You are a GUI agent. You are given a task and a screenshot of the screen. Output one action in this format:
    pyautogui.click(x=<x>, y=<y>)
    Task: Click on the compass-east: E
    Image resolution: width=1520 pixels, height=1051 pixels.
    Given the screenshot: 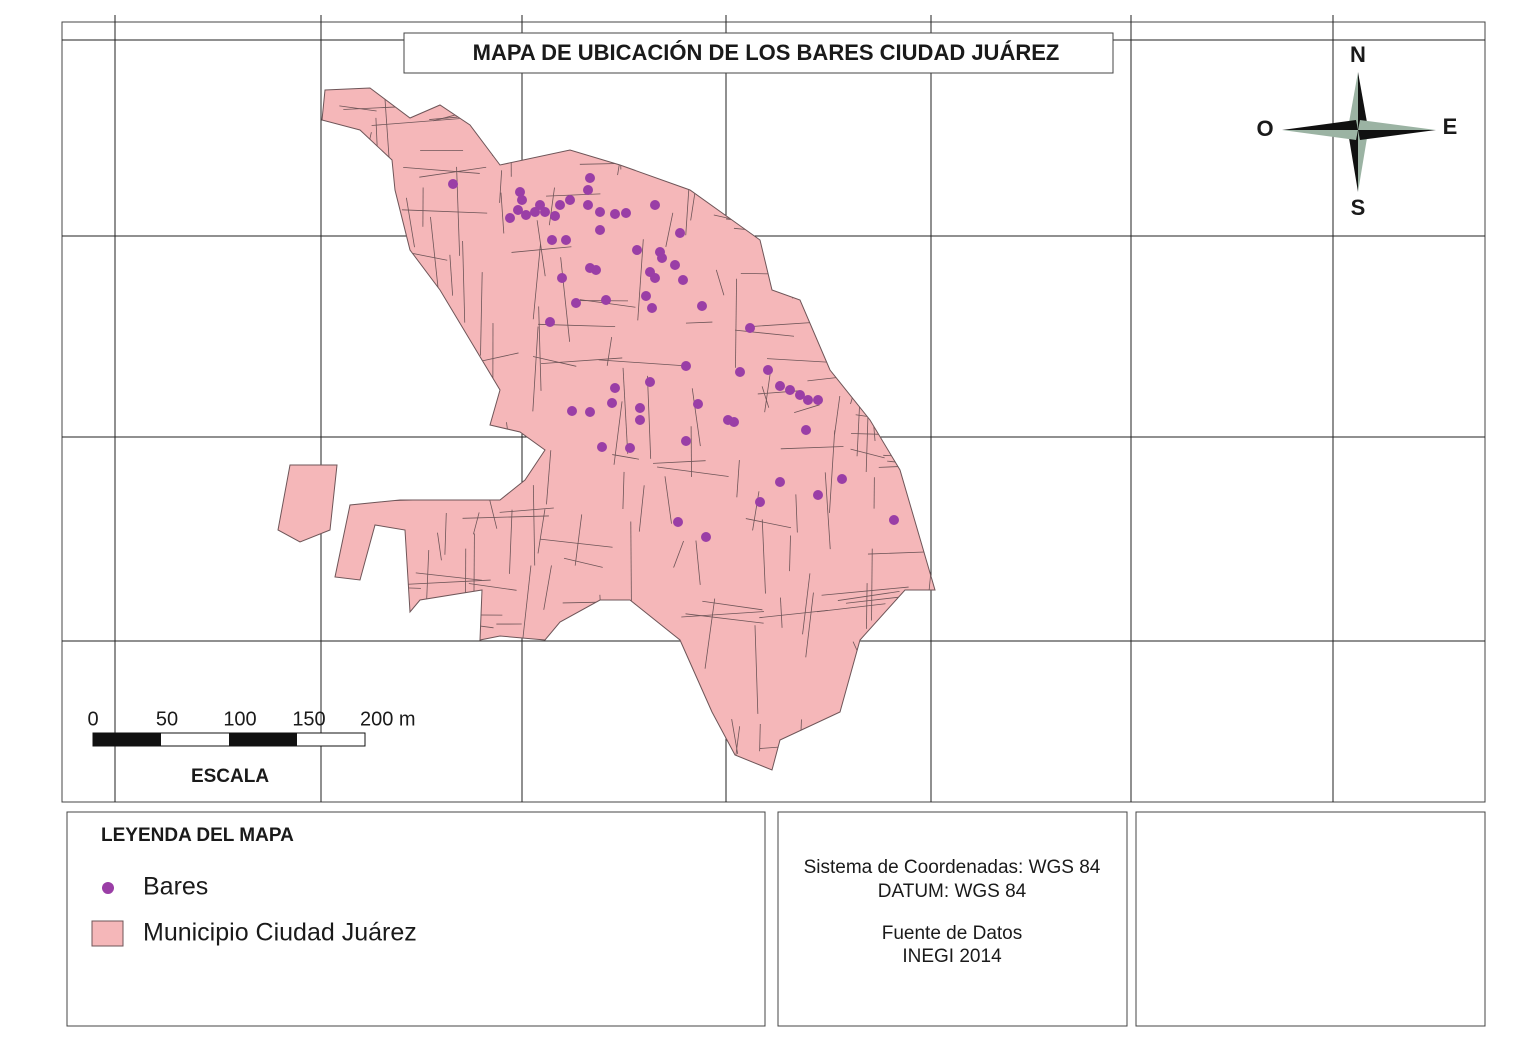 What is the action you would take?
    pyautogui.click(x=1450, y=126)
    